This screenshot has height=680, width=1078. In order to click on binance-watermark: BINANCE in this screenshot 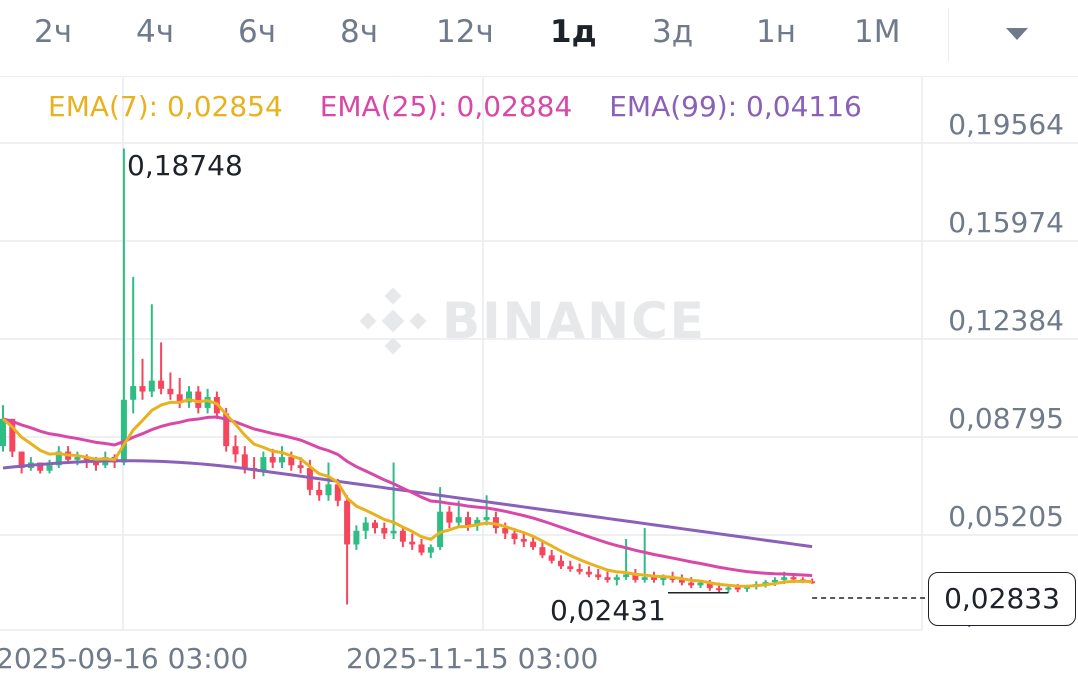, I will do `click(532, 321)`.